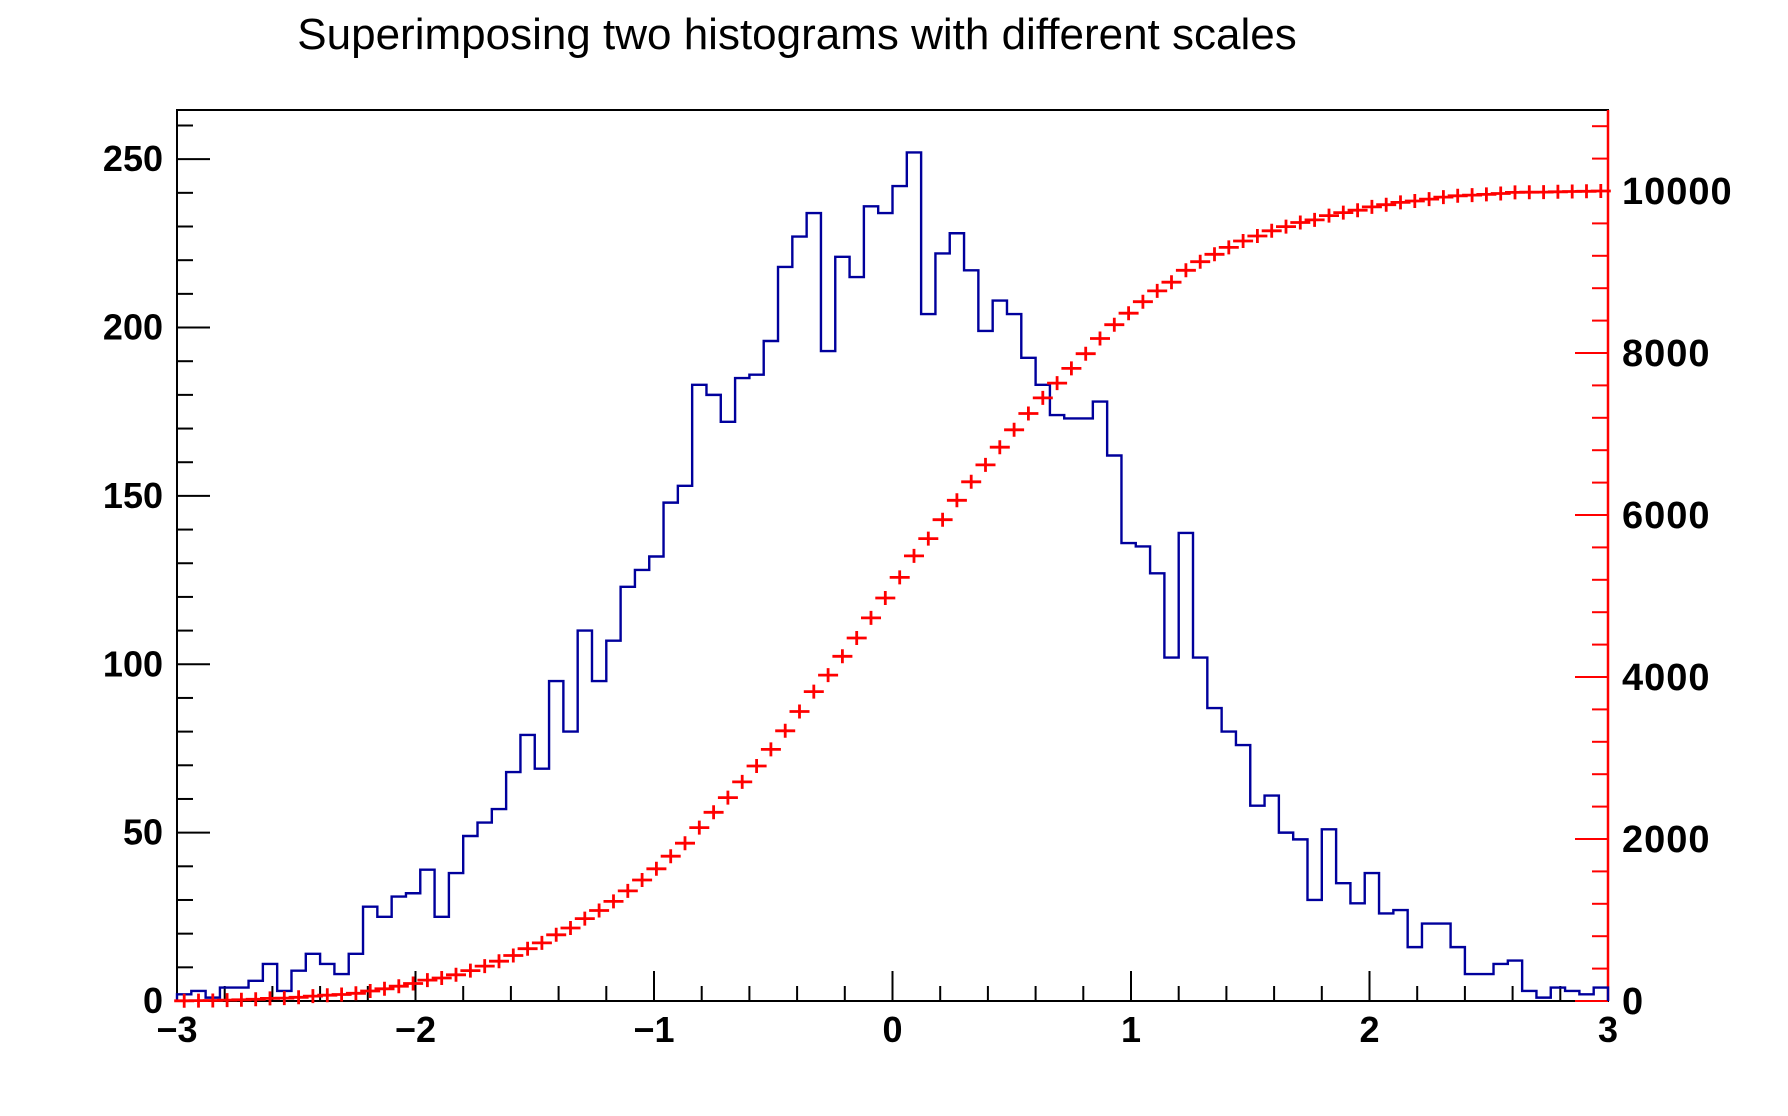 The width and height of the screenshot is (1788, 1116). What do you see at coordinates (1666, 516) in the screenshot?
I see `right-tick-label: 6000` at bounding box center [1666, 516].